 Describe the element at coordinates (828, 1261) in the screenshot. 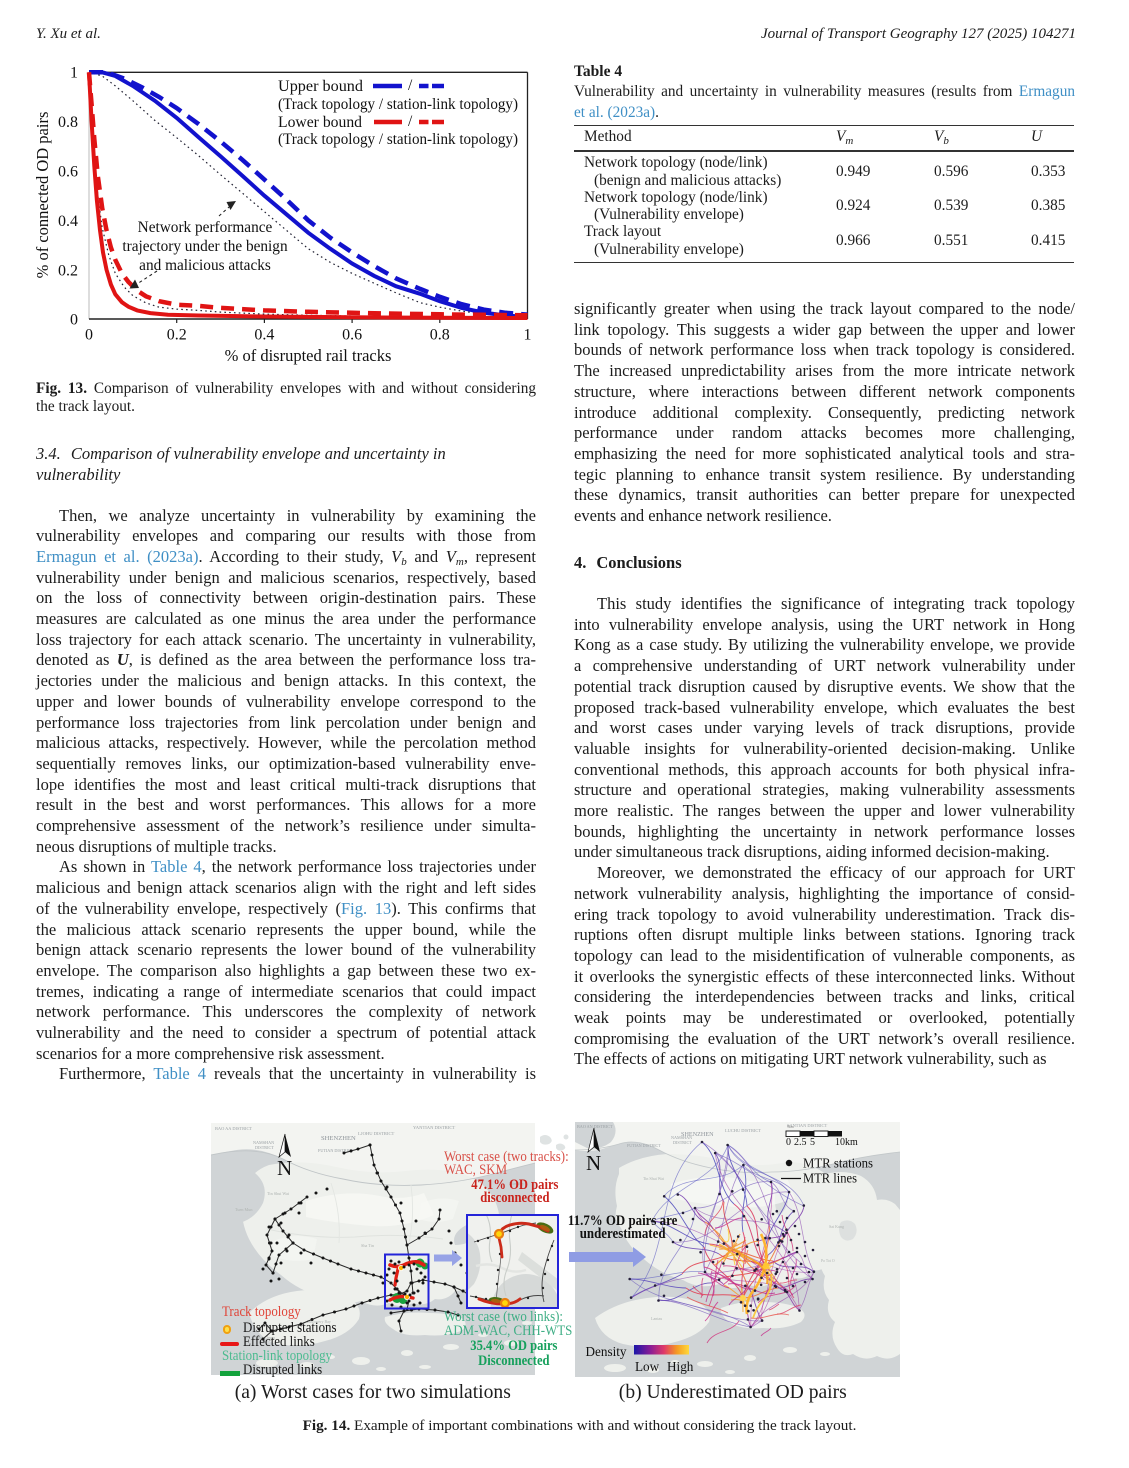

I see `svg-text: Po Toi O` at that location.